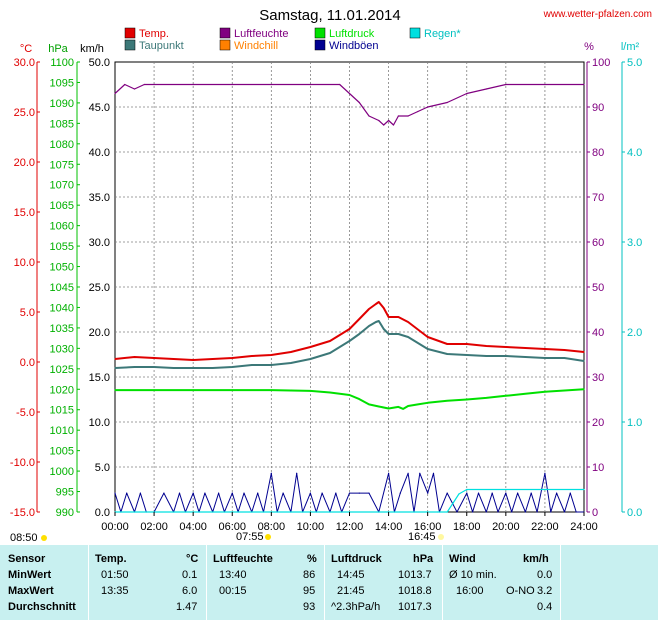  I want to click on wind-tick-label: 50.0, so click(99, 63).